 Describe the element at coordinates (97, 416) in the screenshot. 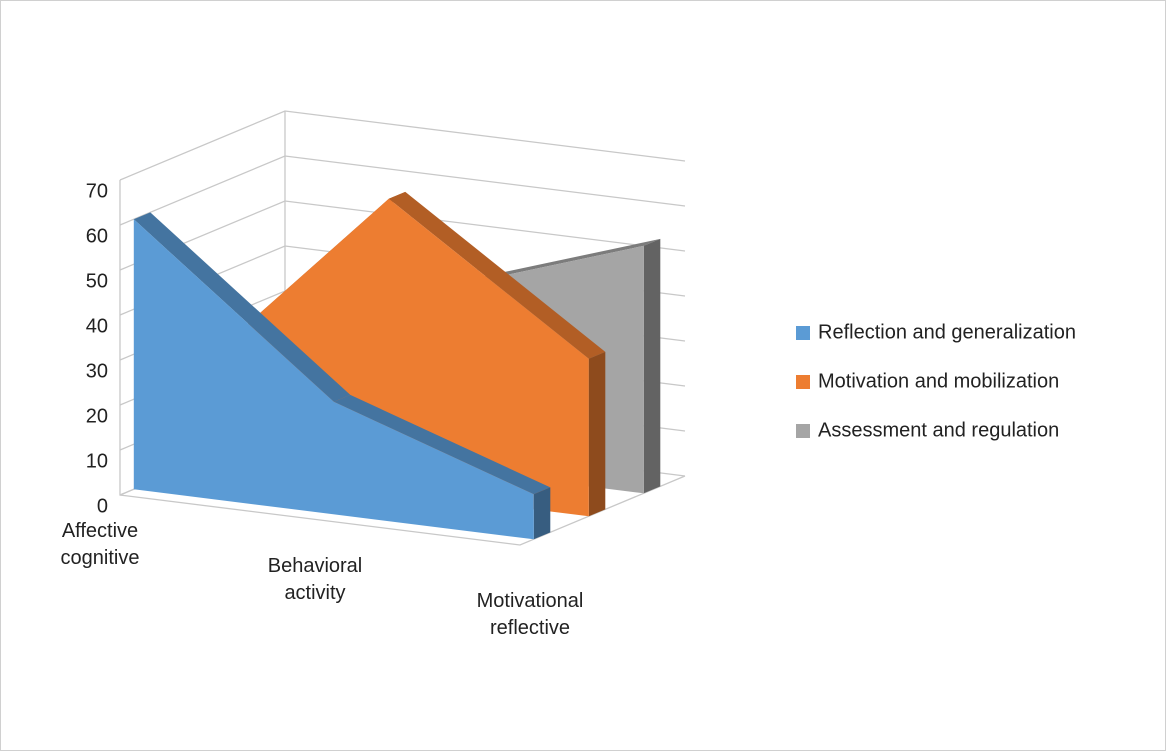

I see `y-tick-label: 20` at that location.